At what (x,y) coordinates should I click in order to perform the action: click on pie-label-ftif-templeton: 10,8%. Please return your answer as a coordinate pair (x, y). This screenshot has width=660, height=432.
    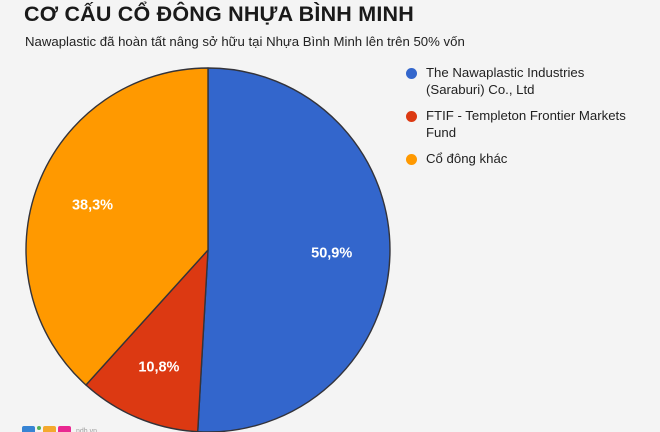
    Looking at the image, I should click on (158, 367).